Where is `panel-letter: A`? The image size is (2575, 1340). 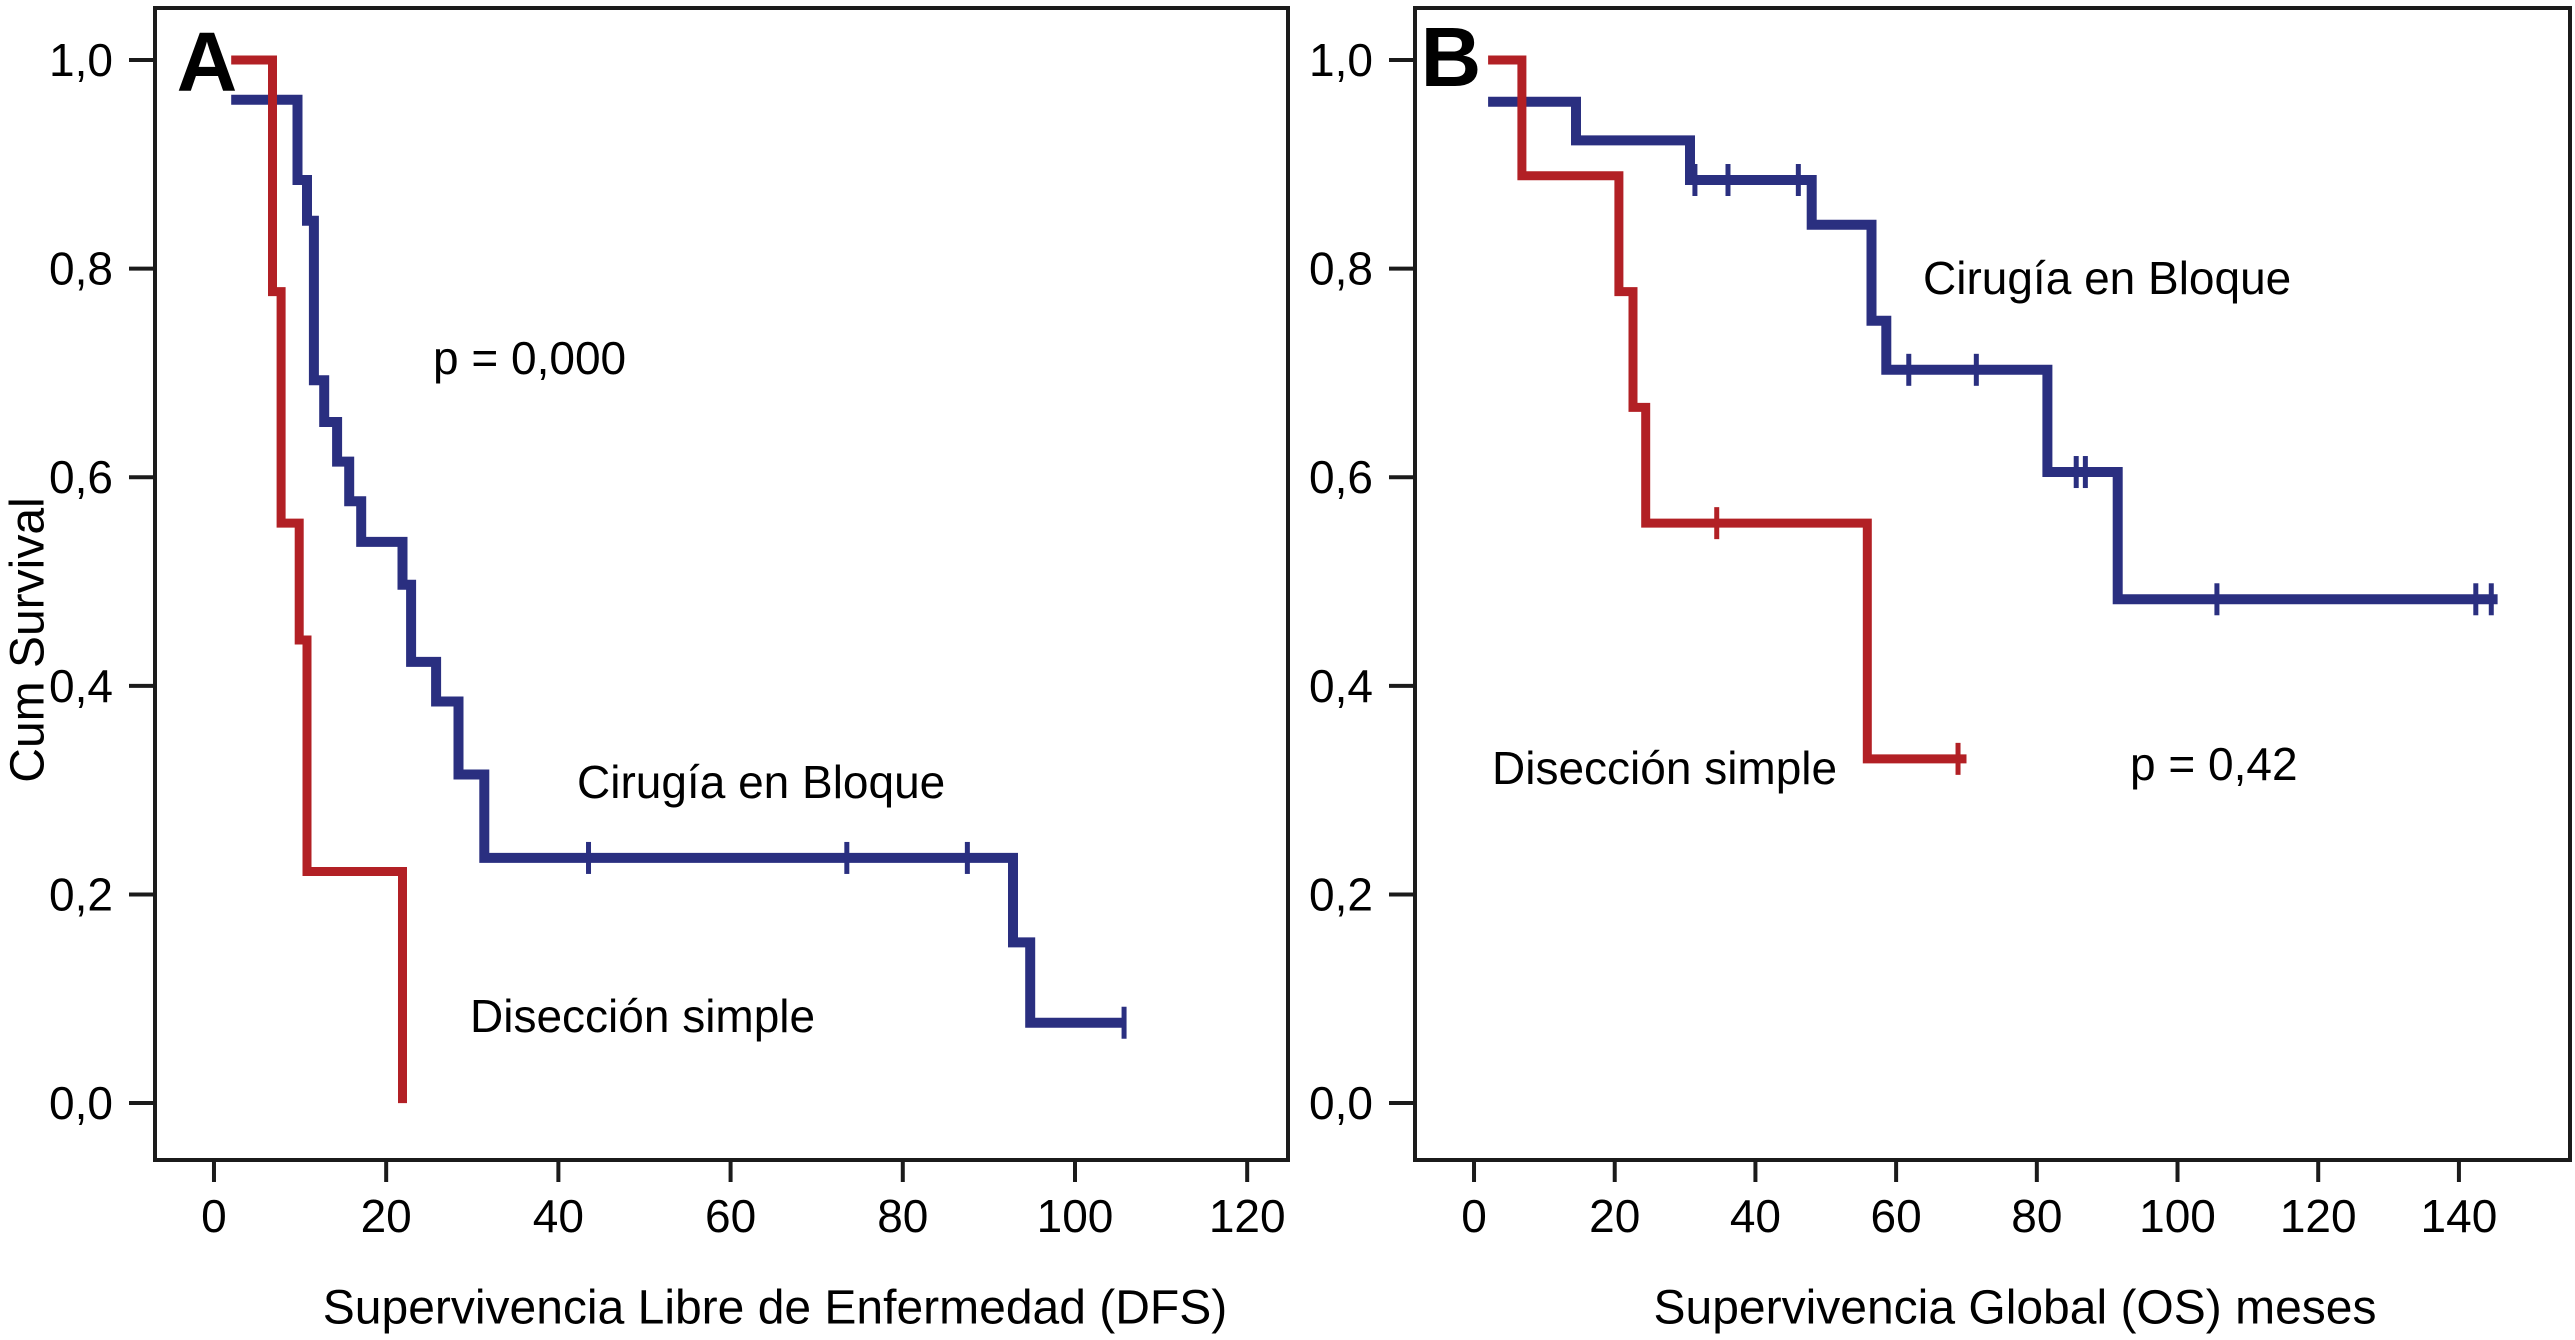
panel-letter: A is located at coordinates (207, 62).